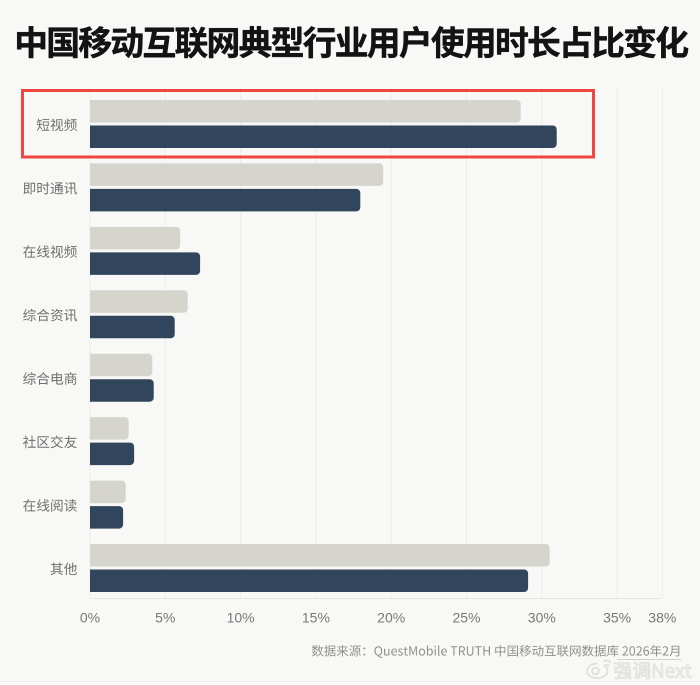 Image resolution: width=700 pixels, height=685 pixels. Describe the element at coordinates (542, 618) in the screenshot. I see `svg-text: 30%` at that location.